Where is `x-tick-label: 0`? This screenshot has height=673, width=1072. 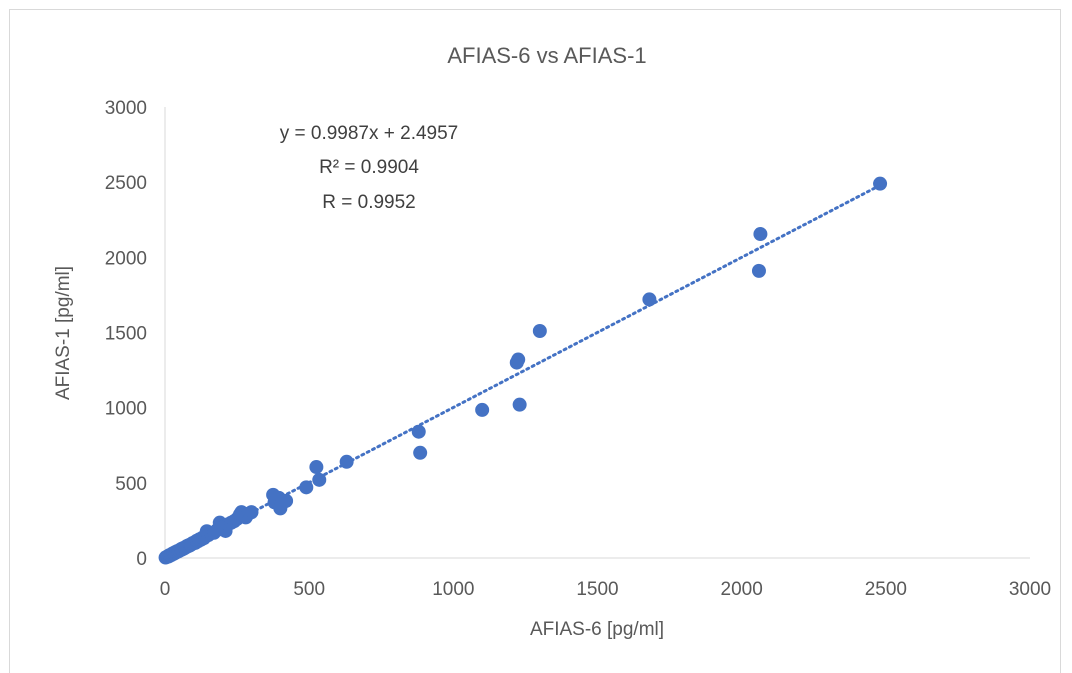
x-tick-label: 0 is located at coordinates (165, 589).